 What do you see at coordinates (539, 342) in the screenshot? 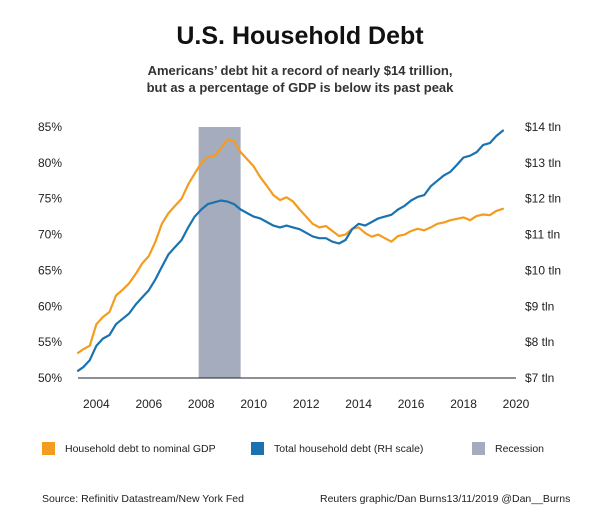
I see `y-right-tick-label-8: $8 tln` at bounding box center [539, 342].